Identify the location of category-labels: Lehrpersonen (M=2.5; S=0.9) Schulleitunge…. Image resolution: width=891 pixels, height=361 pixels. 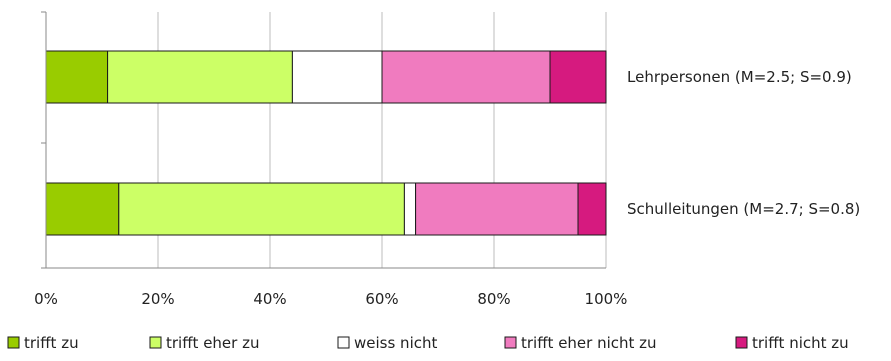
(743, 143).